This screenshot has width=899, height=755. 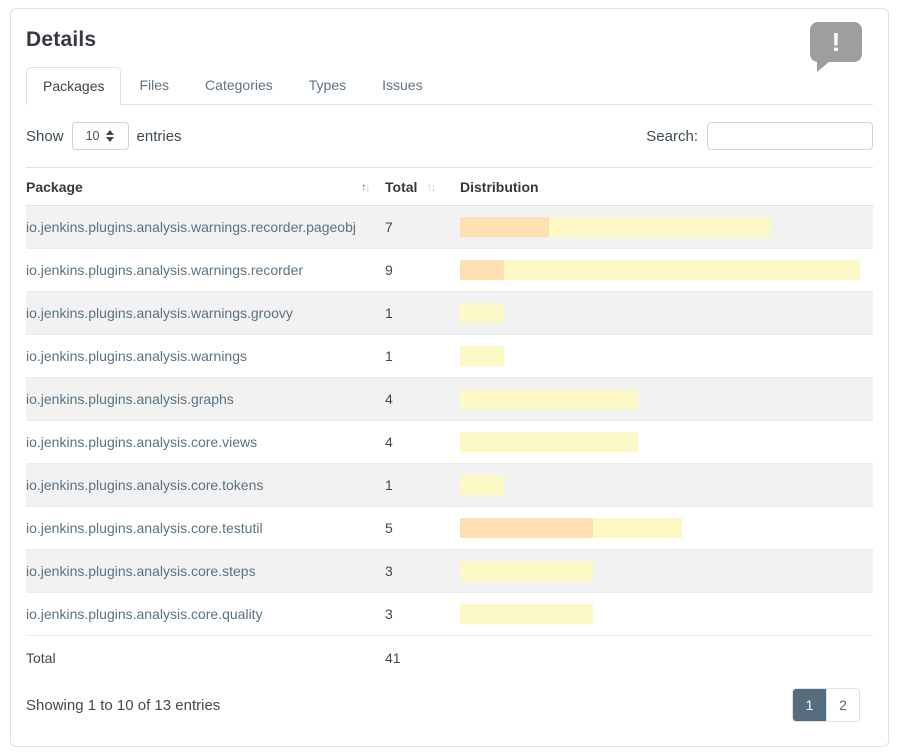 What do you see at coordinates (92, 136) in the screenshot?
I see `page-length-value: 10` at bounding box center [92, 136].